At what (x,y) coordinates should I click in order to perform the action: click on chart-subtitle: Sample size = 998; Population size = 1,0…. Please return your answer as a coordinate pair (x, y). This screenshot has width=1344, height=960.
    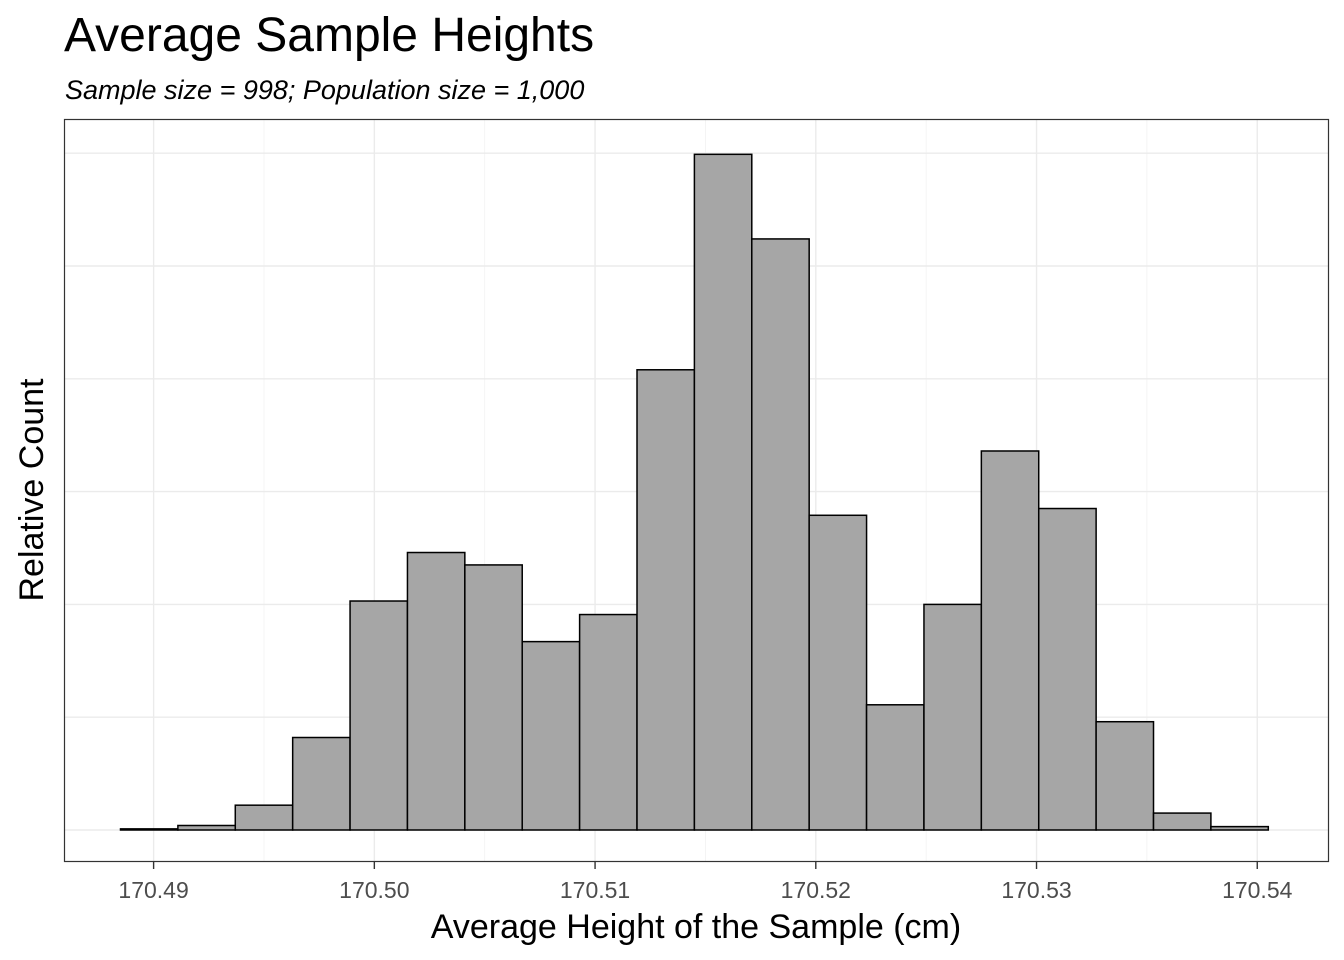
    Looking at the image, I should click on (325, 90).